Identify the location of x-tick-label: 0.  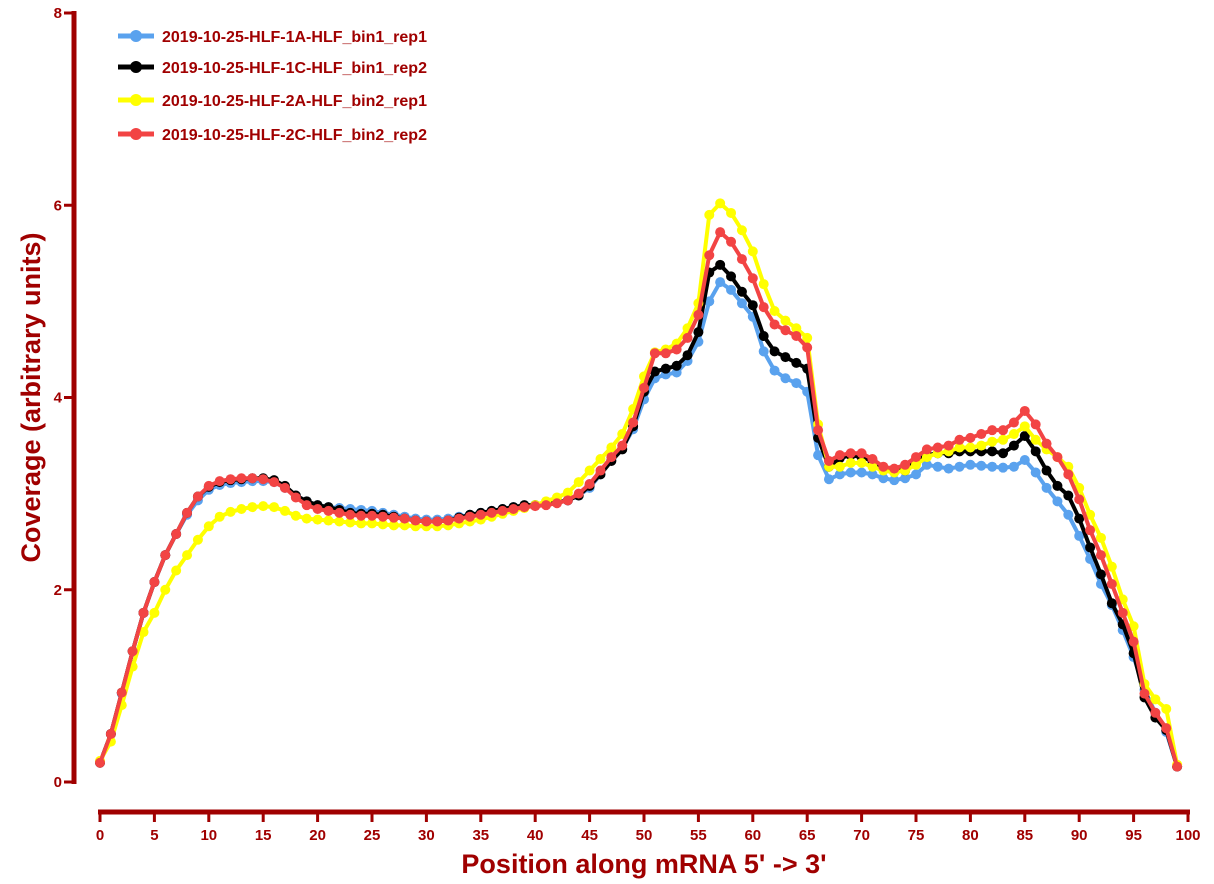
(100, 835).